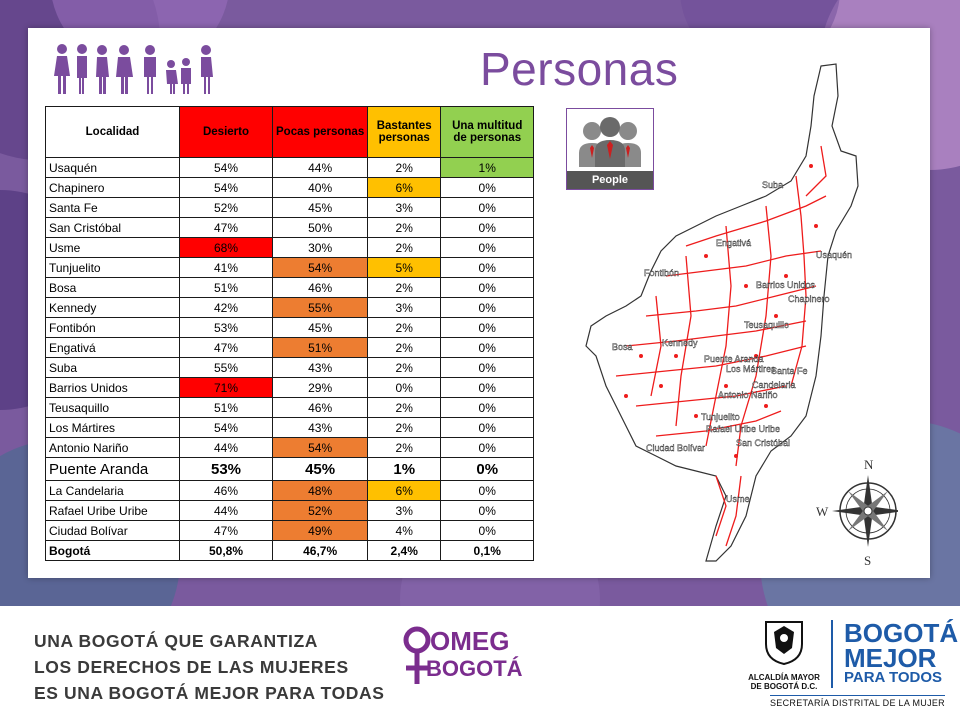 The width and height of the screenshot is (960, 720). What do you see at coordinates (404, 132) in the screenshot?
I see `header-bastantes-personas: Bastantes personas` at bounding box center [404, 132].